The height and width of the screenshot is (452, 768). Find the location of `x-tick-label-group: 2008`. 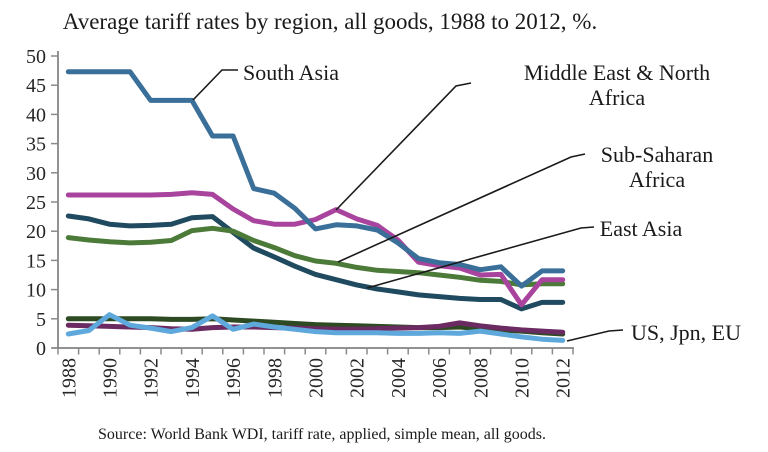

x-tick-label-group: 2008 is located at coordinates (481, 378).